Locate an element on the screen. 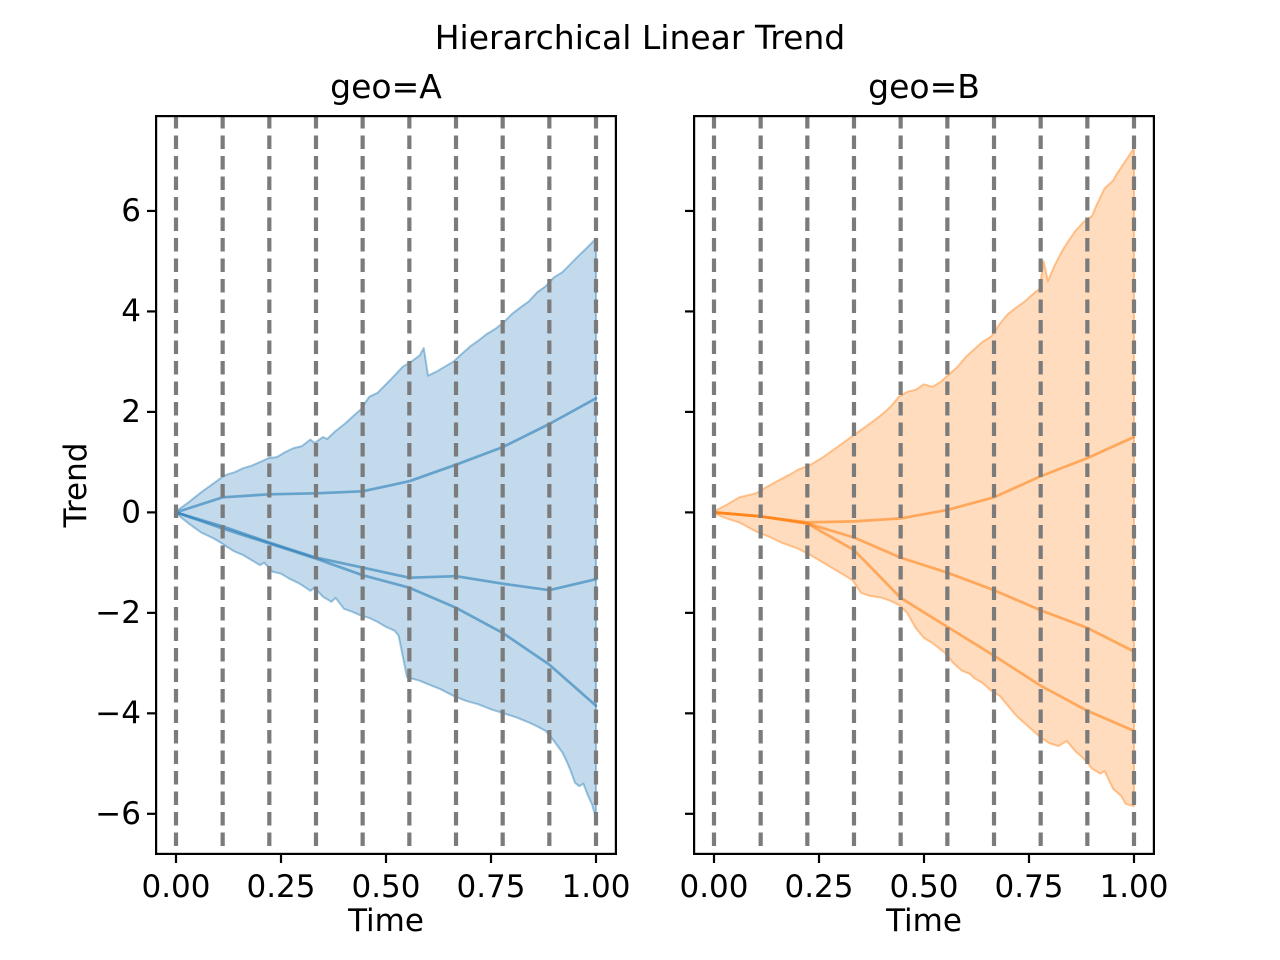  x-axis-label-geo-b: Time is located at coordinates (924, 921).